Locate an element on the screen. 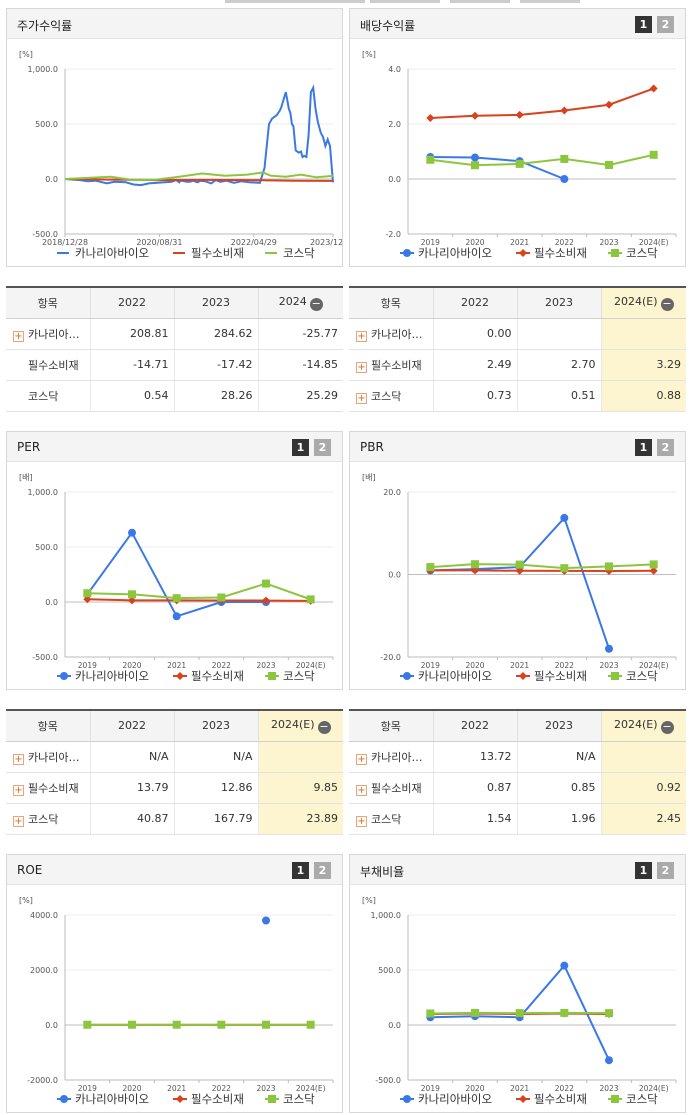 Image resolution: width=691 pixels, height=1115 pixels. value-cell: 12.86 is located at coordinates (215, 788).